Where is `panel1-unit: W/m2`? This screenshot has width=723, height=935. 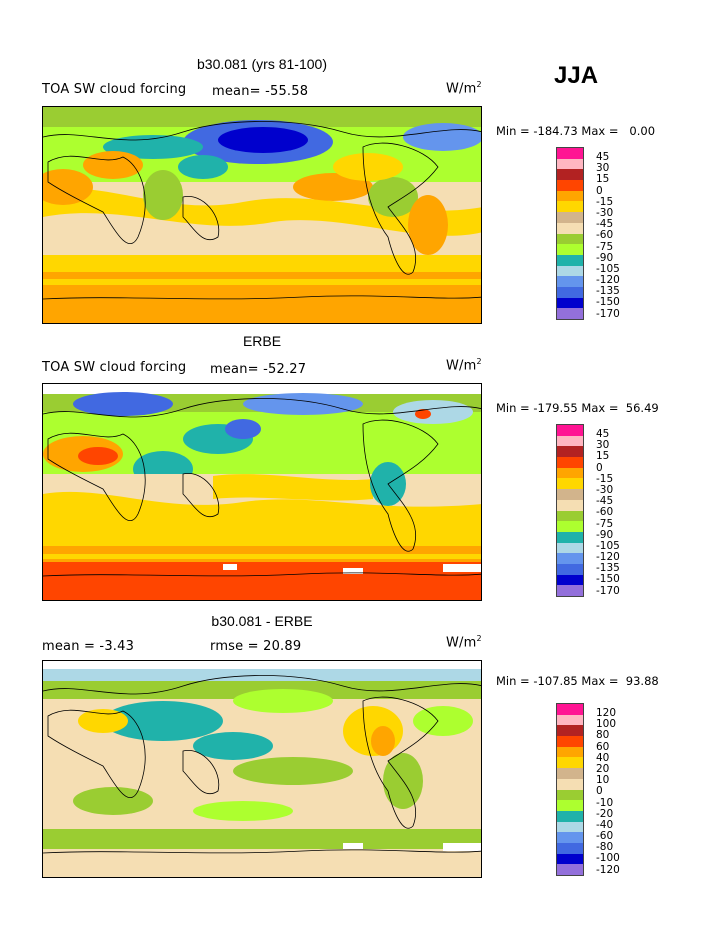 panel1-unit: W/m2 is located at coordinates (464, 88).